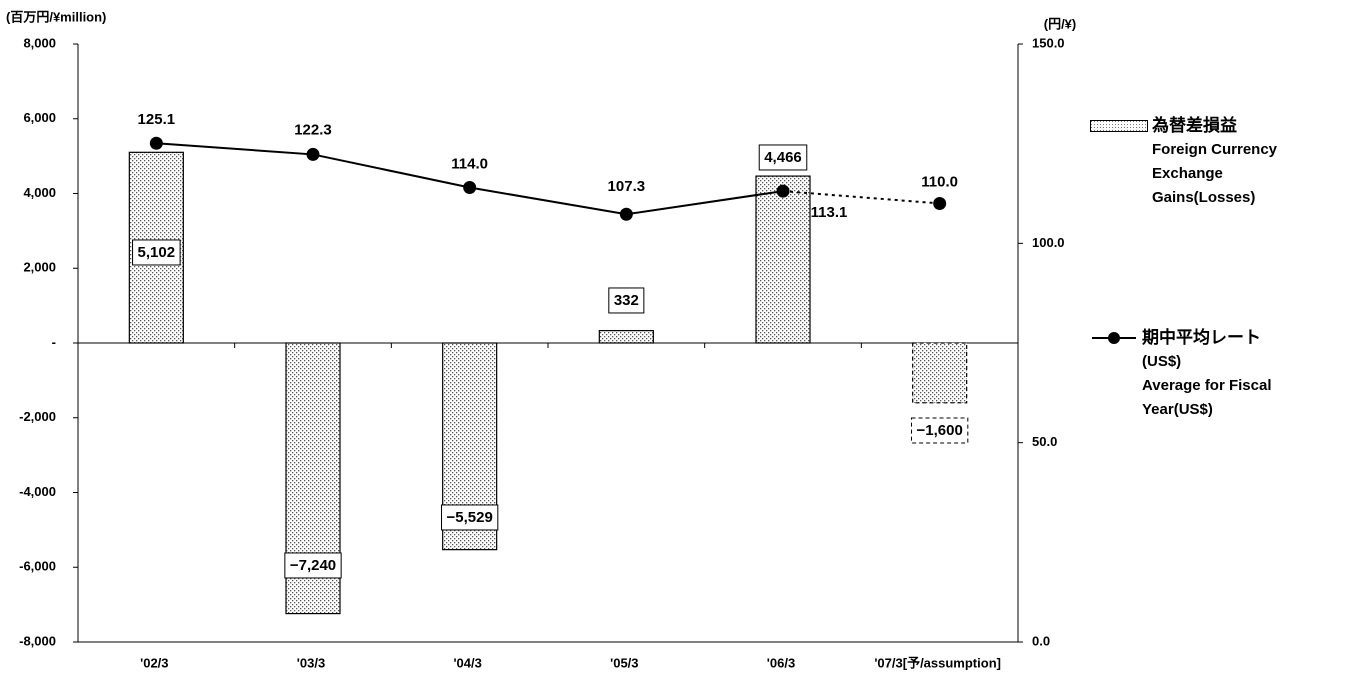  I want to click on y2-tick-label: 150.0, so click(1048, 42).